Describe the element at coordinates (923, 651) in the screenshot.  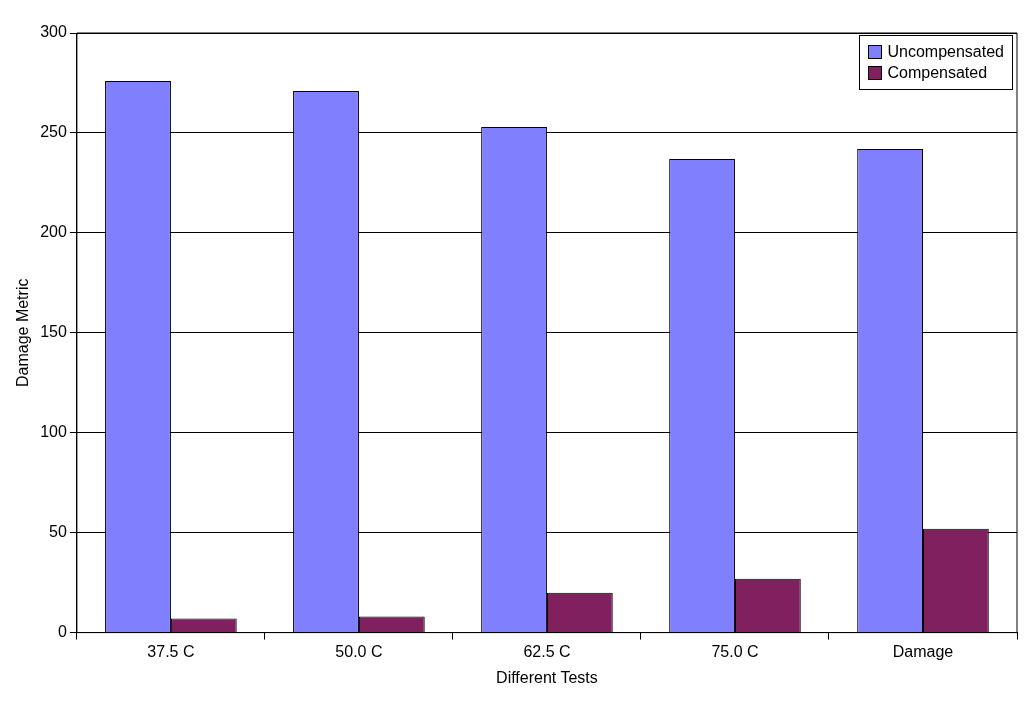
I see `x-tick-label: Damage` at that location.